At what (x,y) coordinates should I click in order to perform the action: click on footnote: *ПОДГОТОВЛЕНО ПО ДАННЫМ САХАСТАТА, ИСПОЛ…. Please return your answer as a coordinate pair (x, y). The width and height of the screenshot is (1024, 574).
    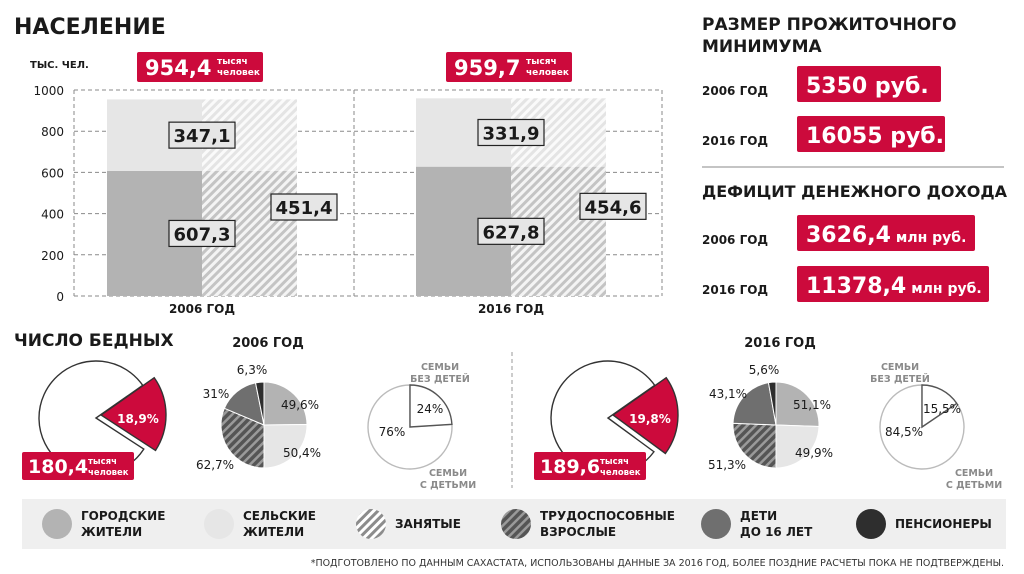
    Looking at the image, I should click on (657, 563).